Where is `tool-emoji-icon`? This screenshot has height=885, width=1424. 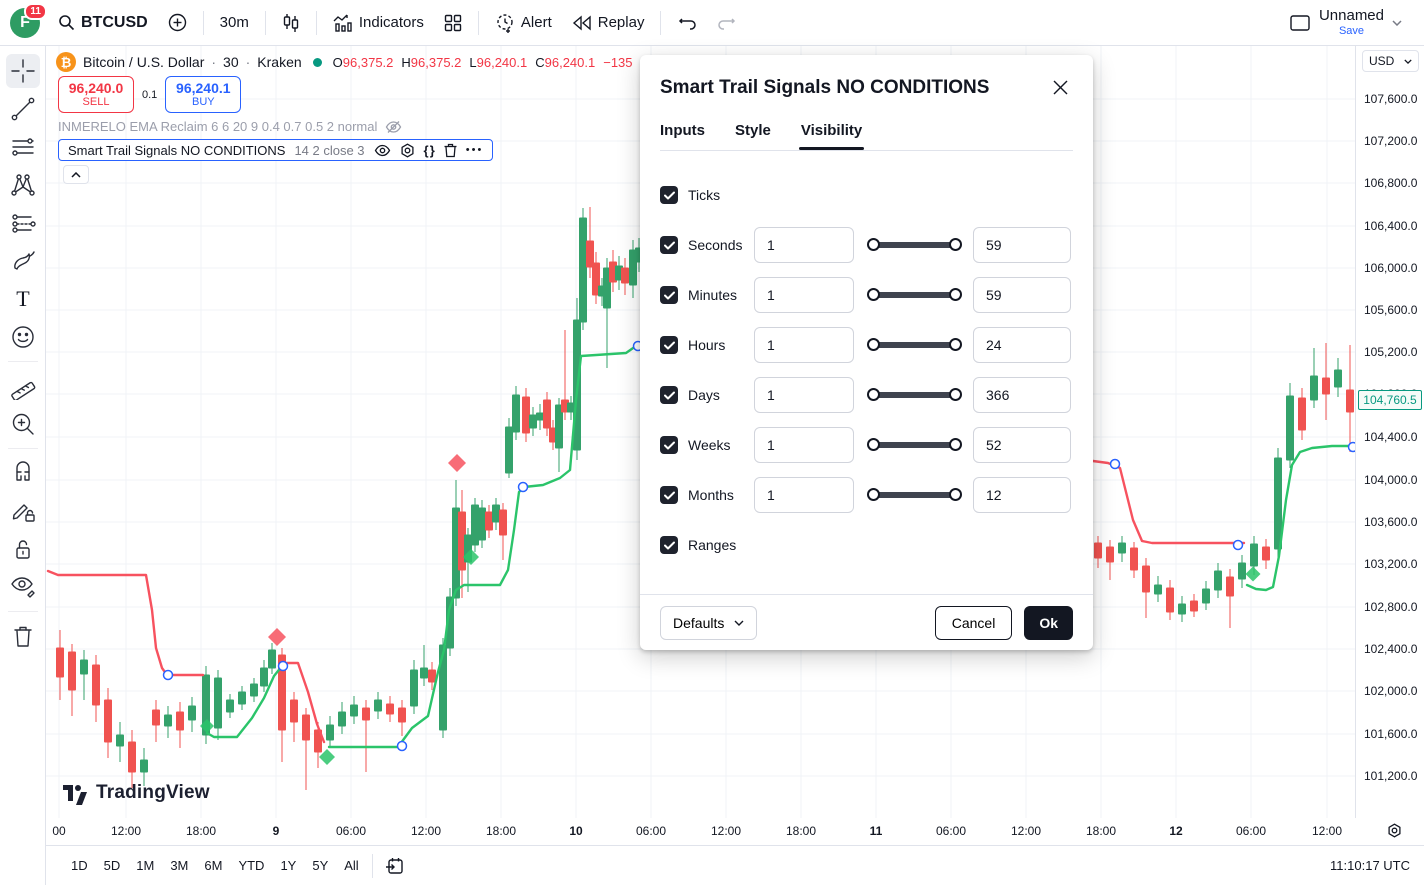
tool-emoji-icon is located at coordinates (23, 337).